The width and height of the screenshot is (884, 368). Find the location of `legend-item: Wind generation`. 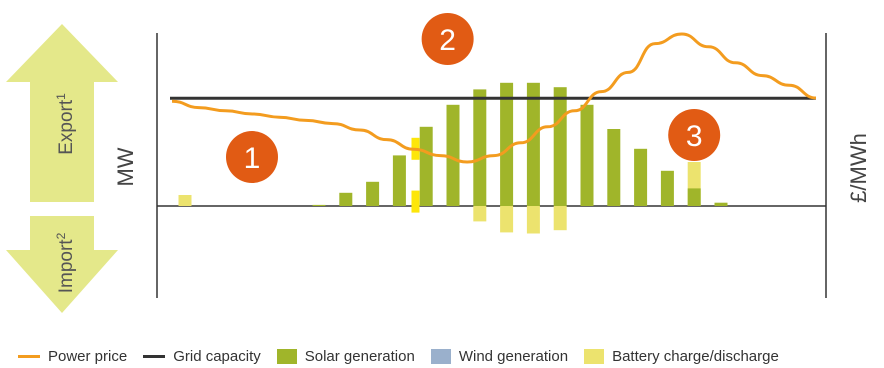

legend-item: Wind generation is located at coordinates (499, 356).